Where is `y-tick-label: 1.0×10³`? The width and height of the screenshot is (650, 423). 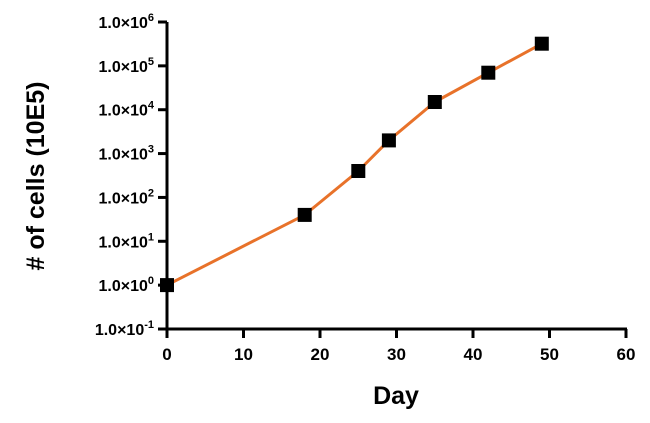 y-tick-label: 1.0×10³ is located at coordinates (126, 154).